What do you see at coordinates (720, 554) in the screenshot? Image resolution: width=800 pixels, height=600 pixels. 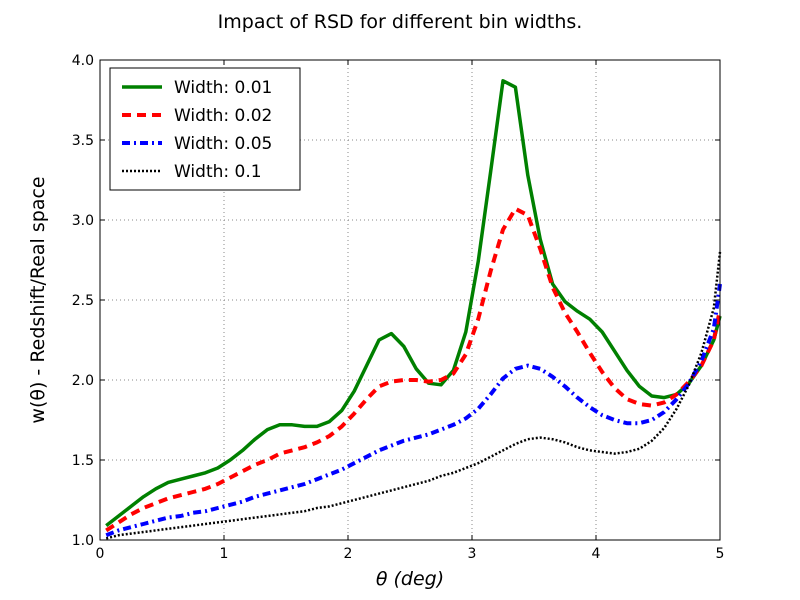 I see `x-tick-label: 5` at bounding box center [720, 554].